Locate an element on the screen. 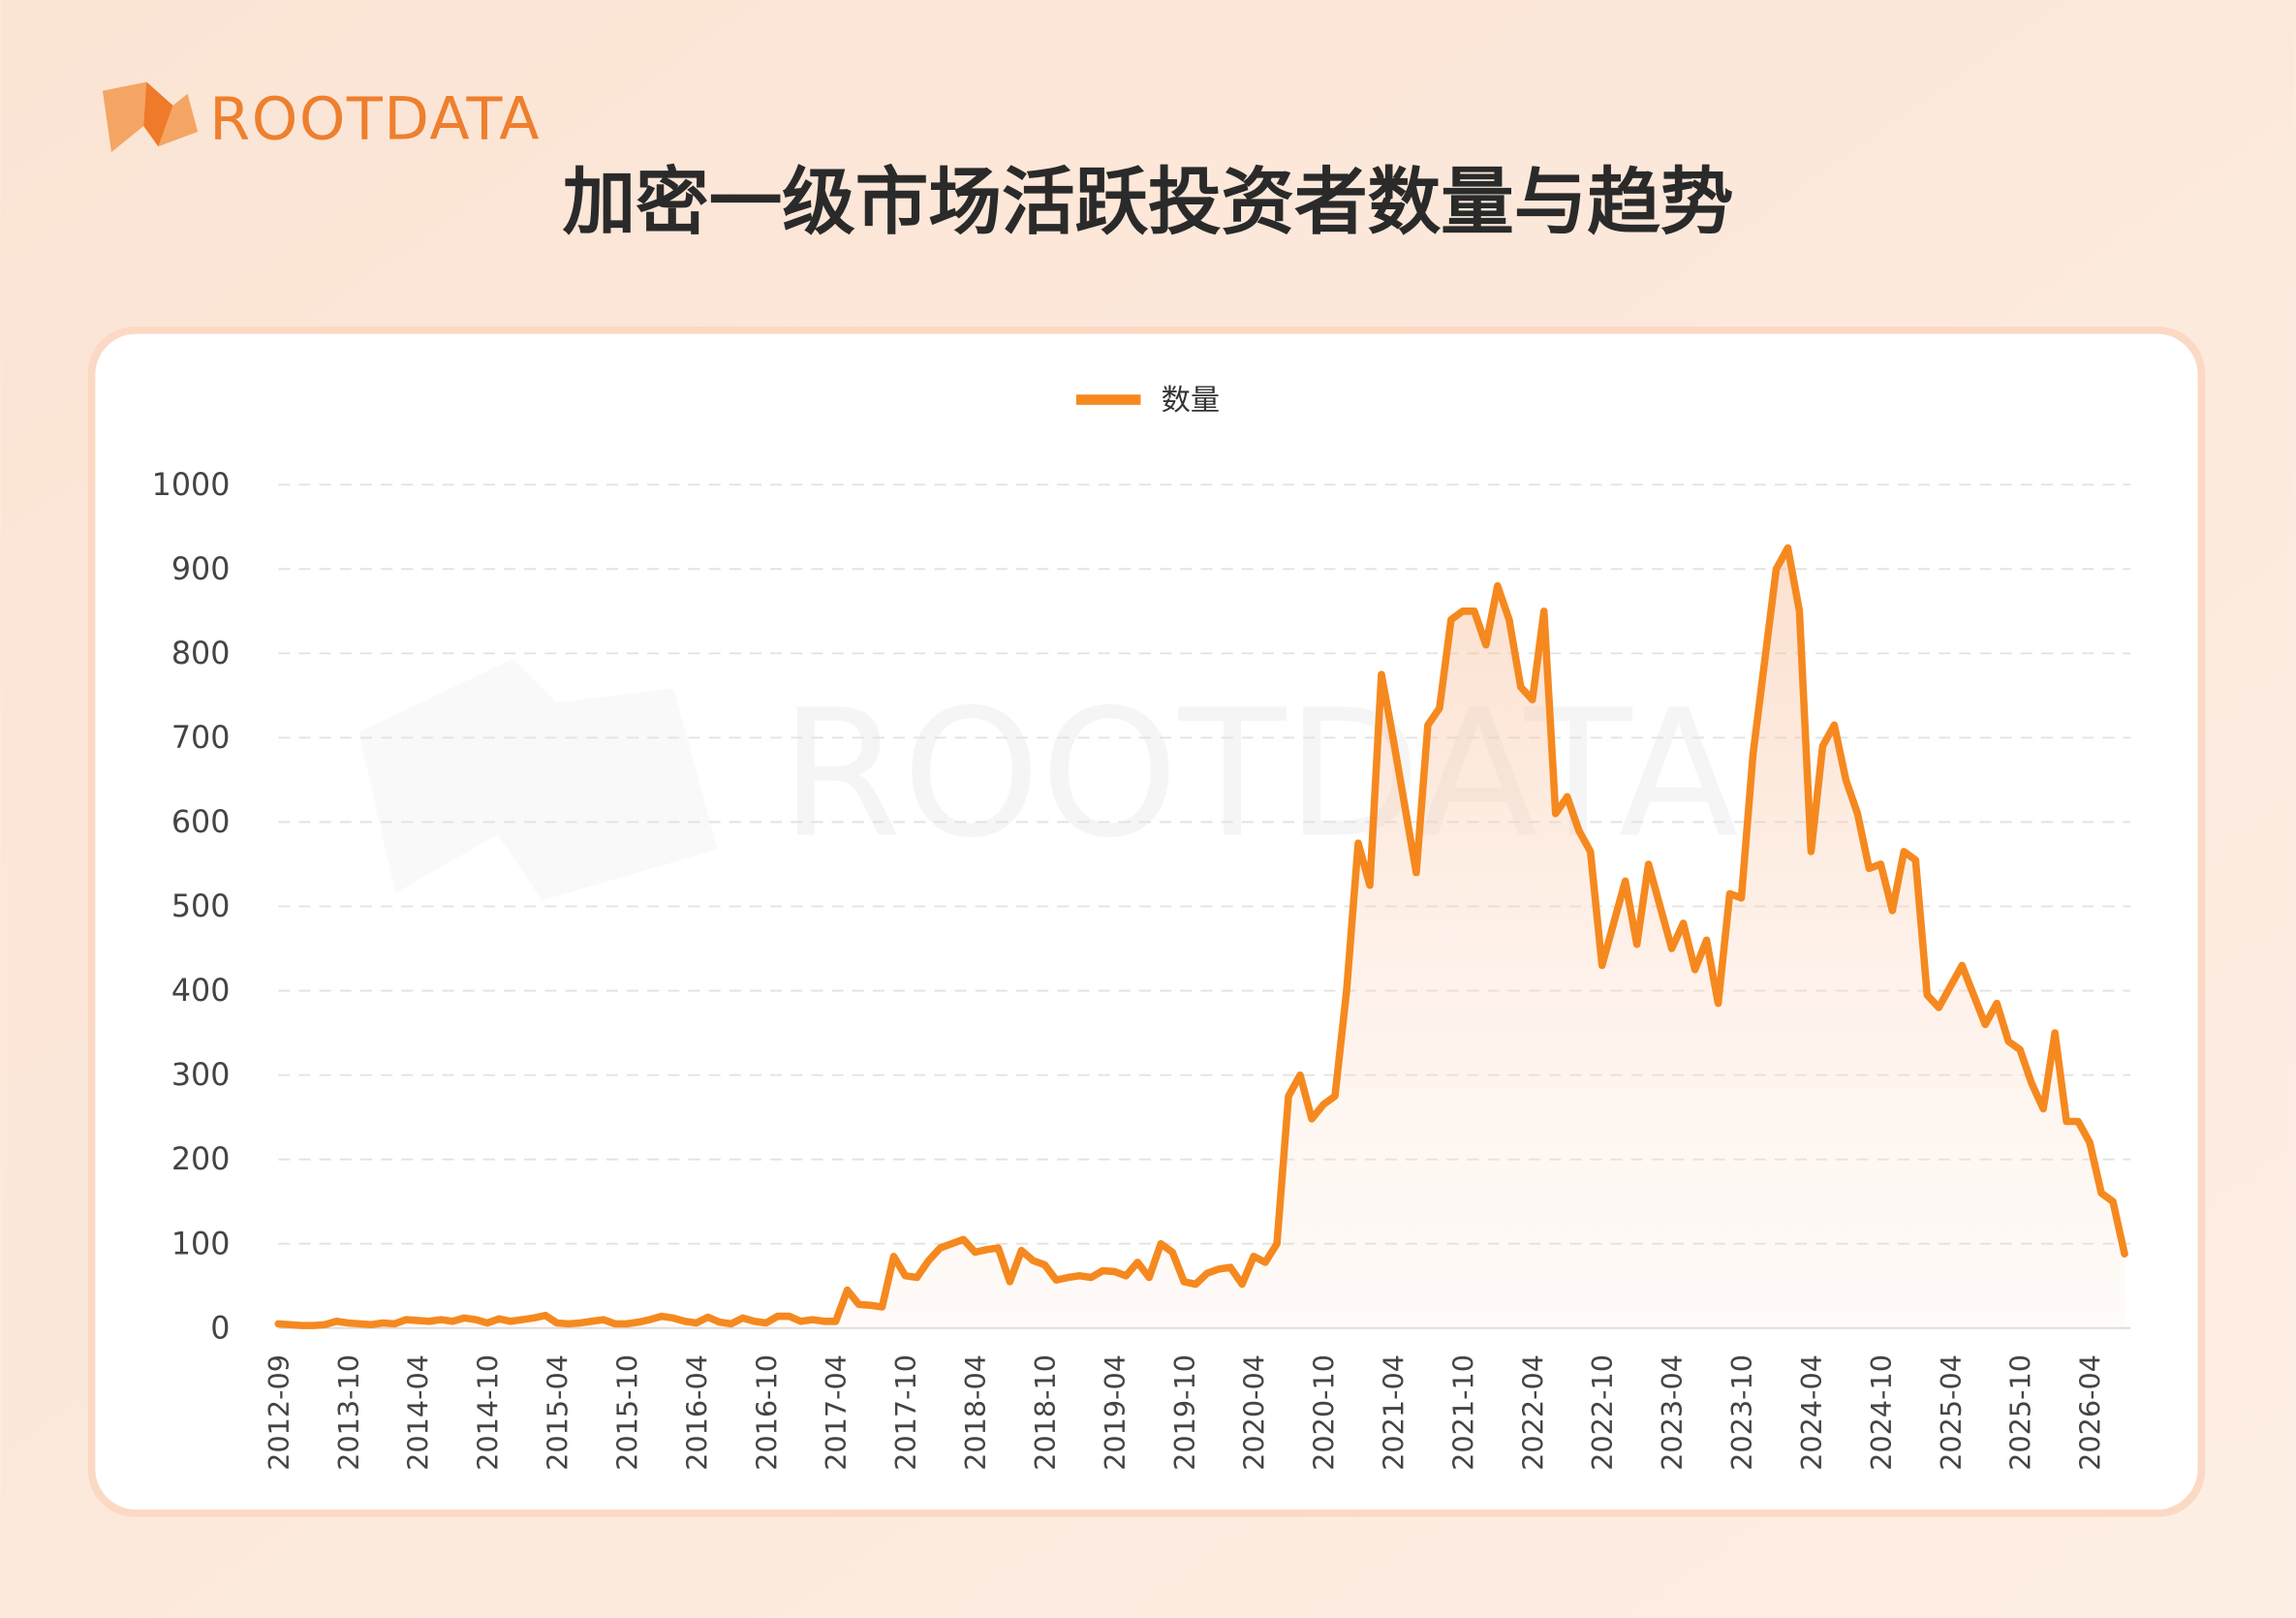  x-tick-label: 2014-04 is located at coordinates (418, 1412).